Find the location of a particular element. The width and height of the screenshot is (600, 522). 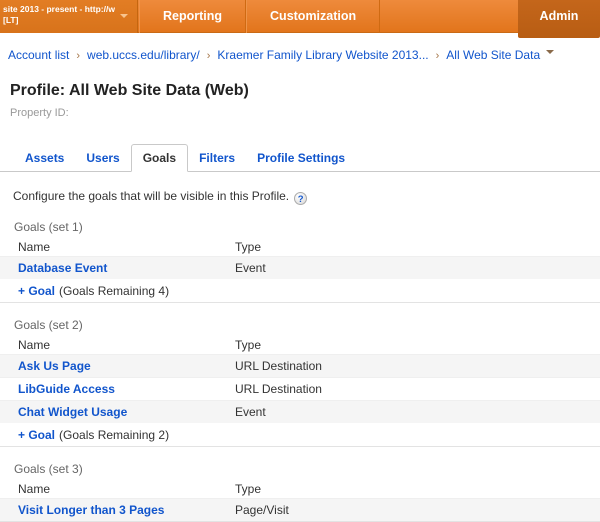

breadcrumb-link-all-web-site-data: All Web Site Data is located at coordinates (493, 55).